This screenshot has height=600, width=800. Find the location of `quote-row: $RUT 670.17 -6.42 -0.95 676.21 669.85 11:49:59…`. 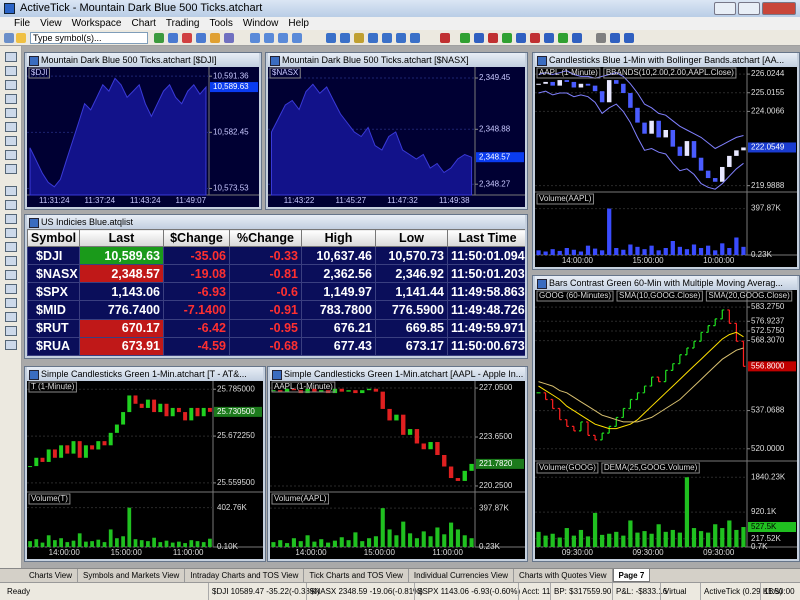

quote-row: $RUT 670.17 -6.42 -0.95 676.21 669.85 11:49:59… is located at coordinates (276, 328).